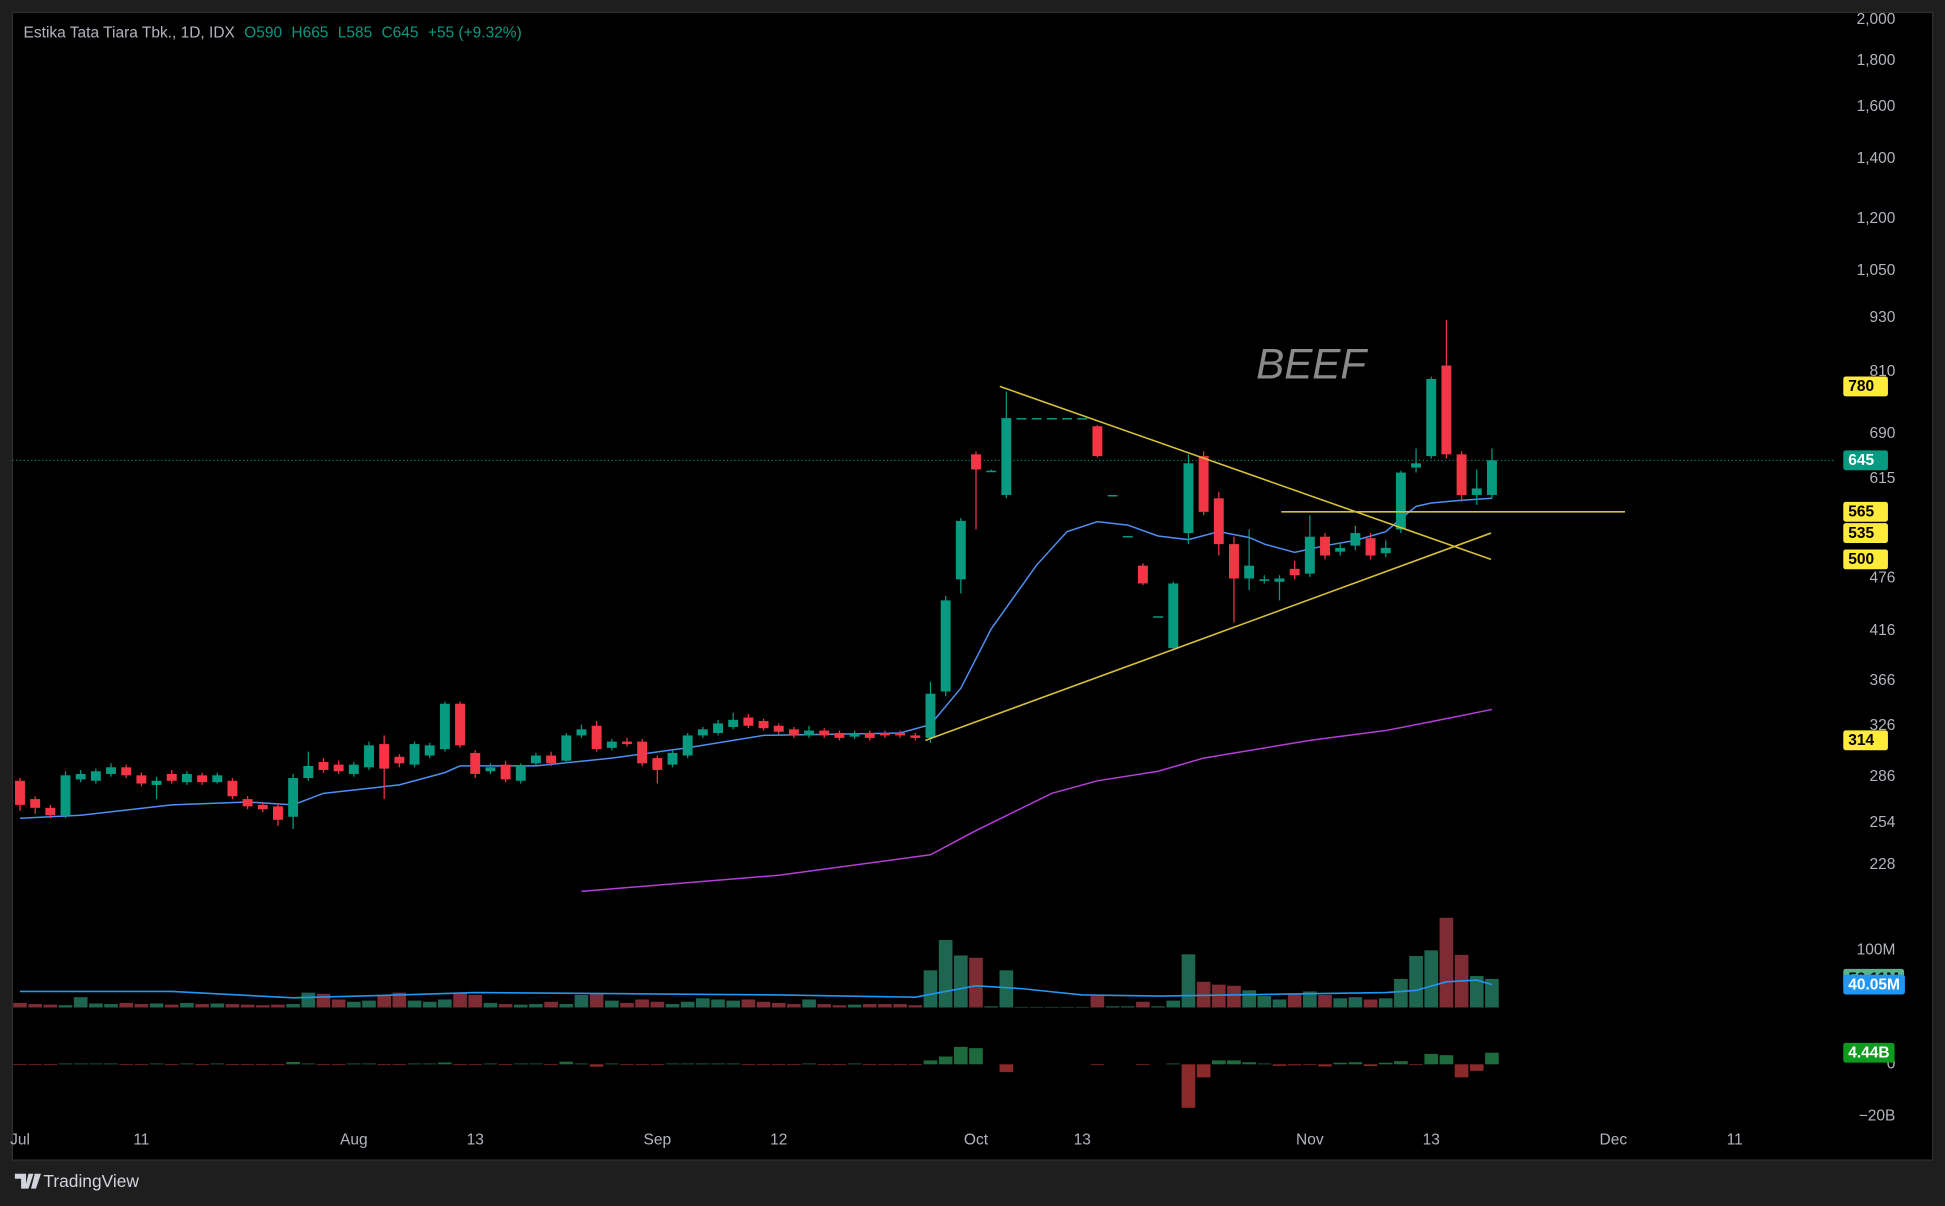  I want to click on x-tick-label: 11, so click(141, 1139).